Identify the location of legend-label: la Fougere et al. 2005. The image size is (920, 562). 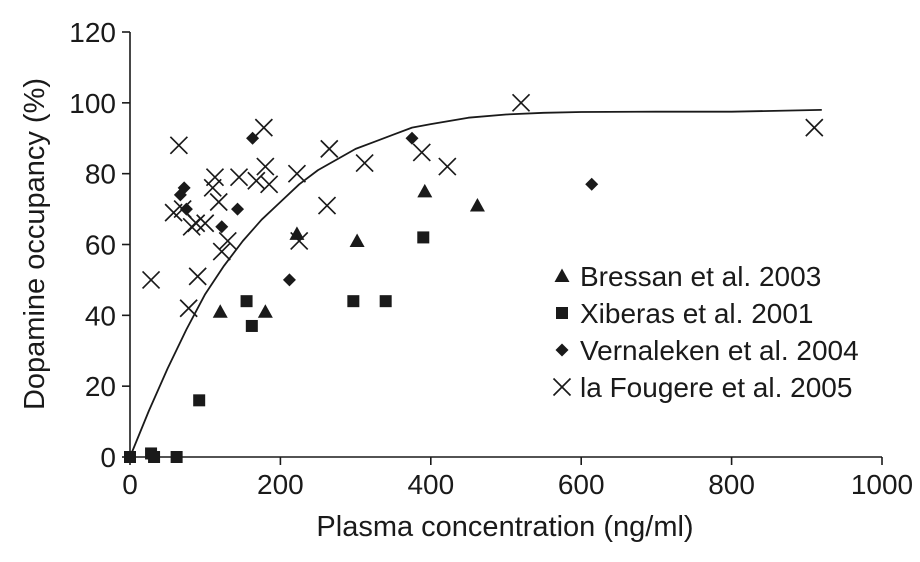
(716, 387).